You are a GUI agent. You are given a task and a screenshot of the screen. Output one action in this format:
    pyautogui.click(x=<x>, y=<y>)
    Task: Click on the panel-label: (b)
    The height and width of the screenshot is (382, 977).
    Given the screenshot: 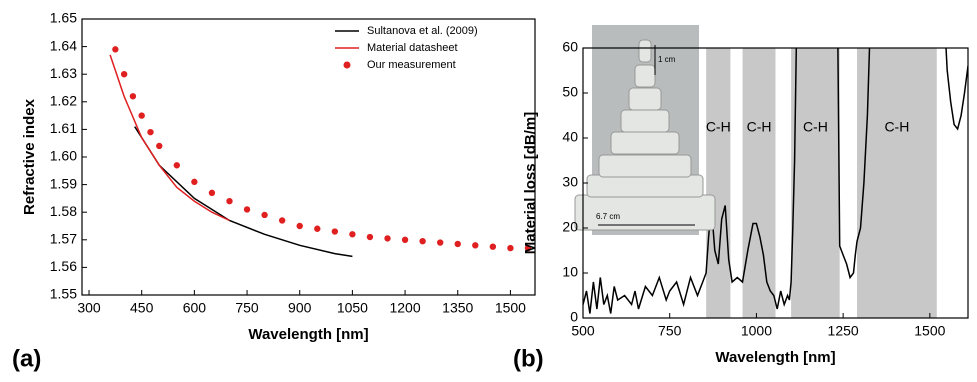 What is the action you would take?
    pyautogui.click(x=528, y=358)
    